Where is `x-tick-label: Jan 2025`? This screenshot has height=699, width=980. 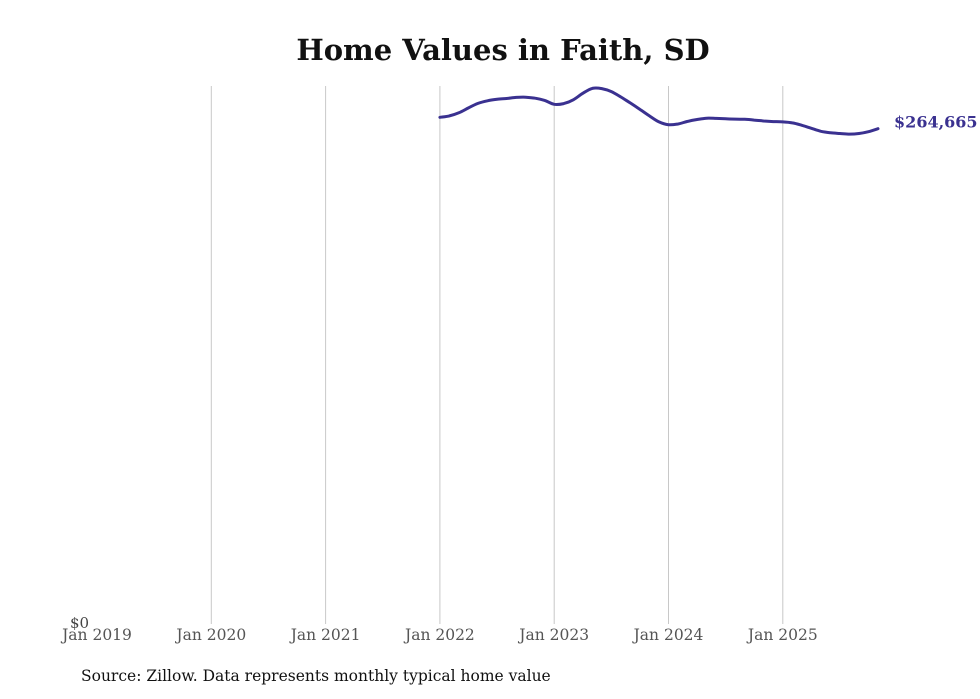 x-tick-label: Jan 2025 is located at coordinates (782, 635).